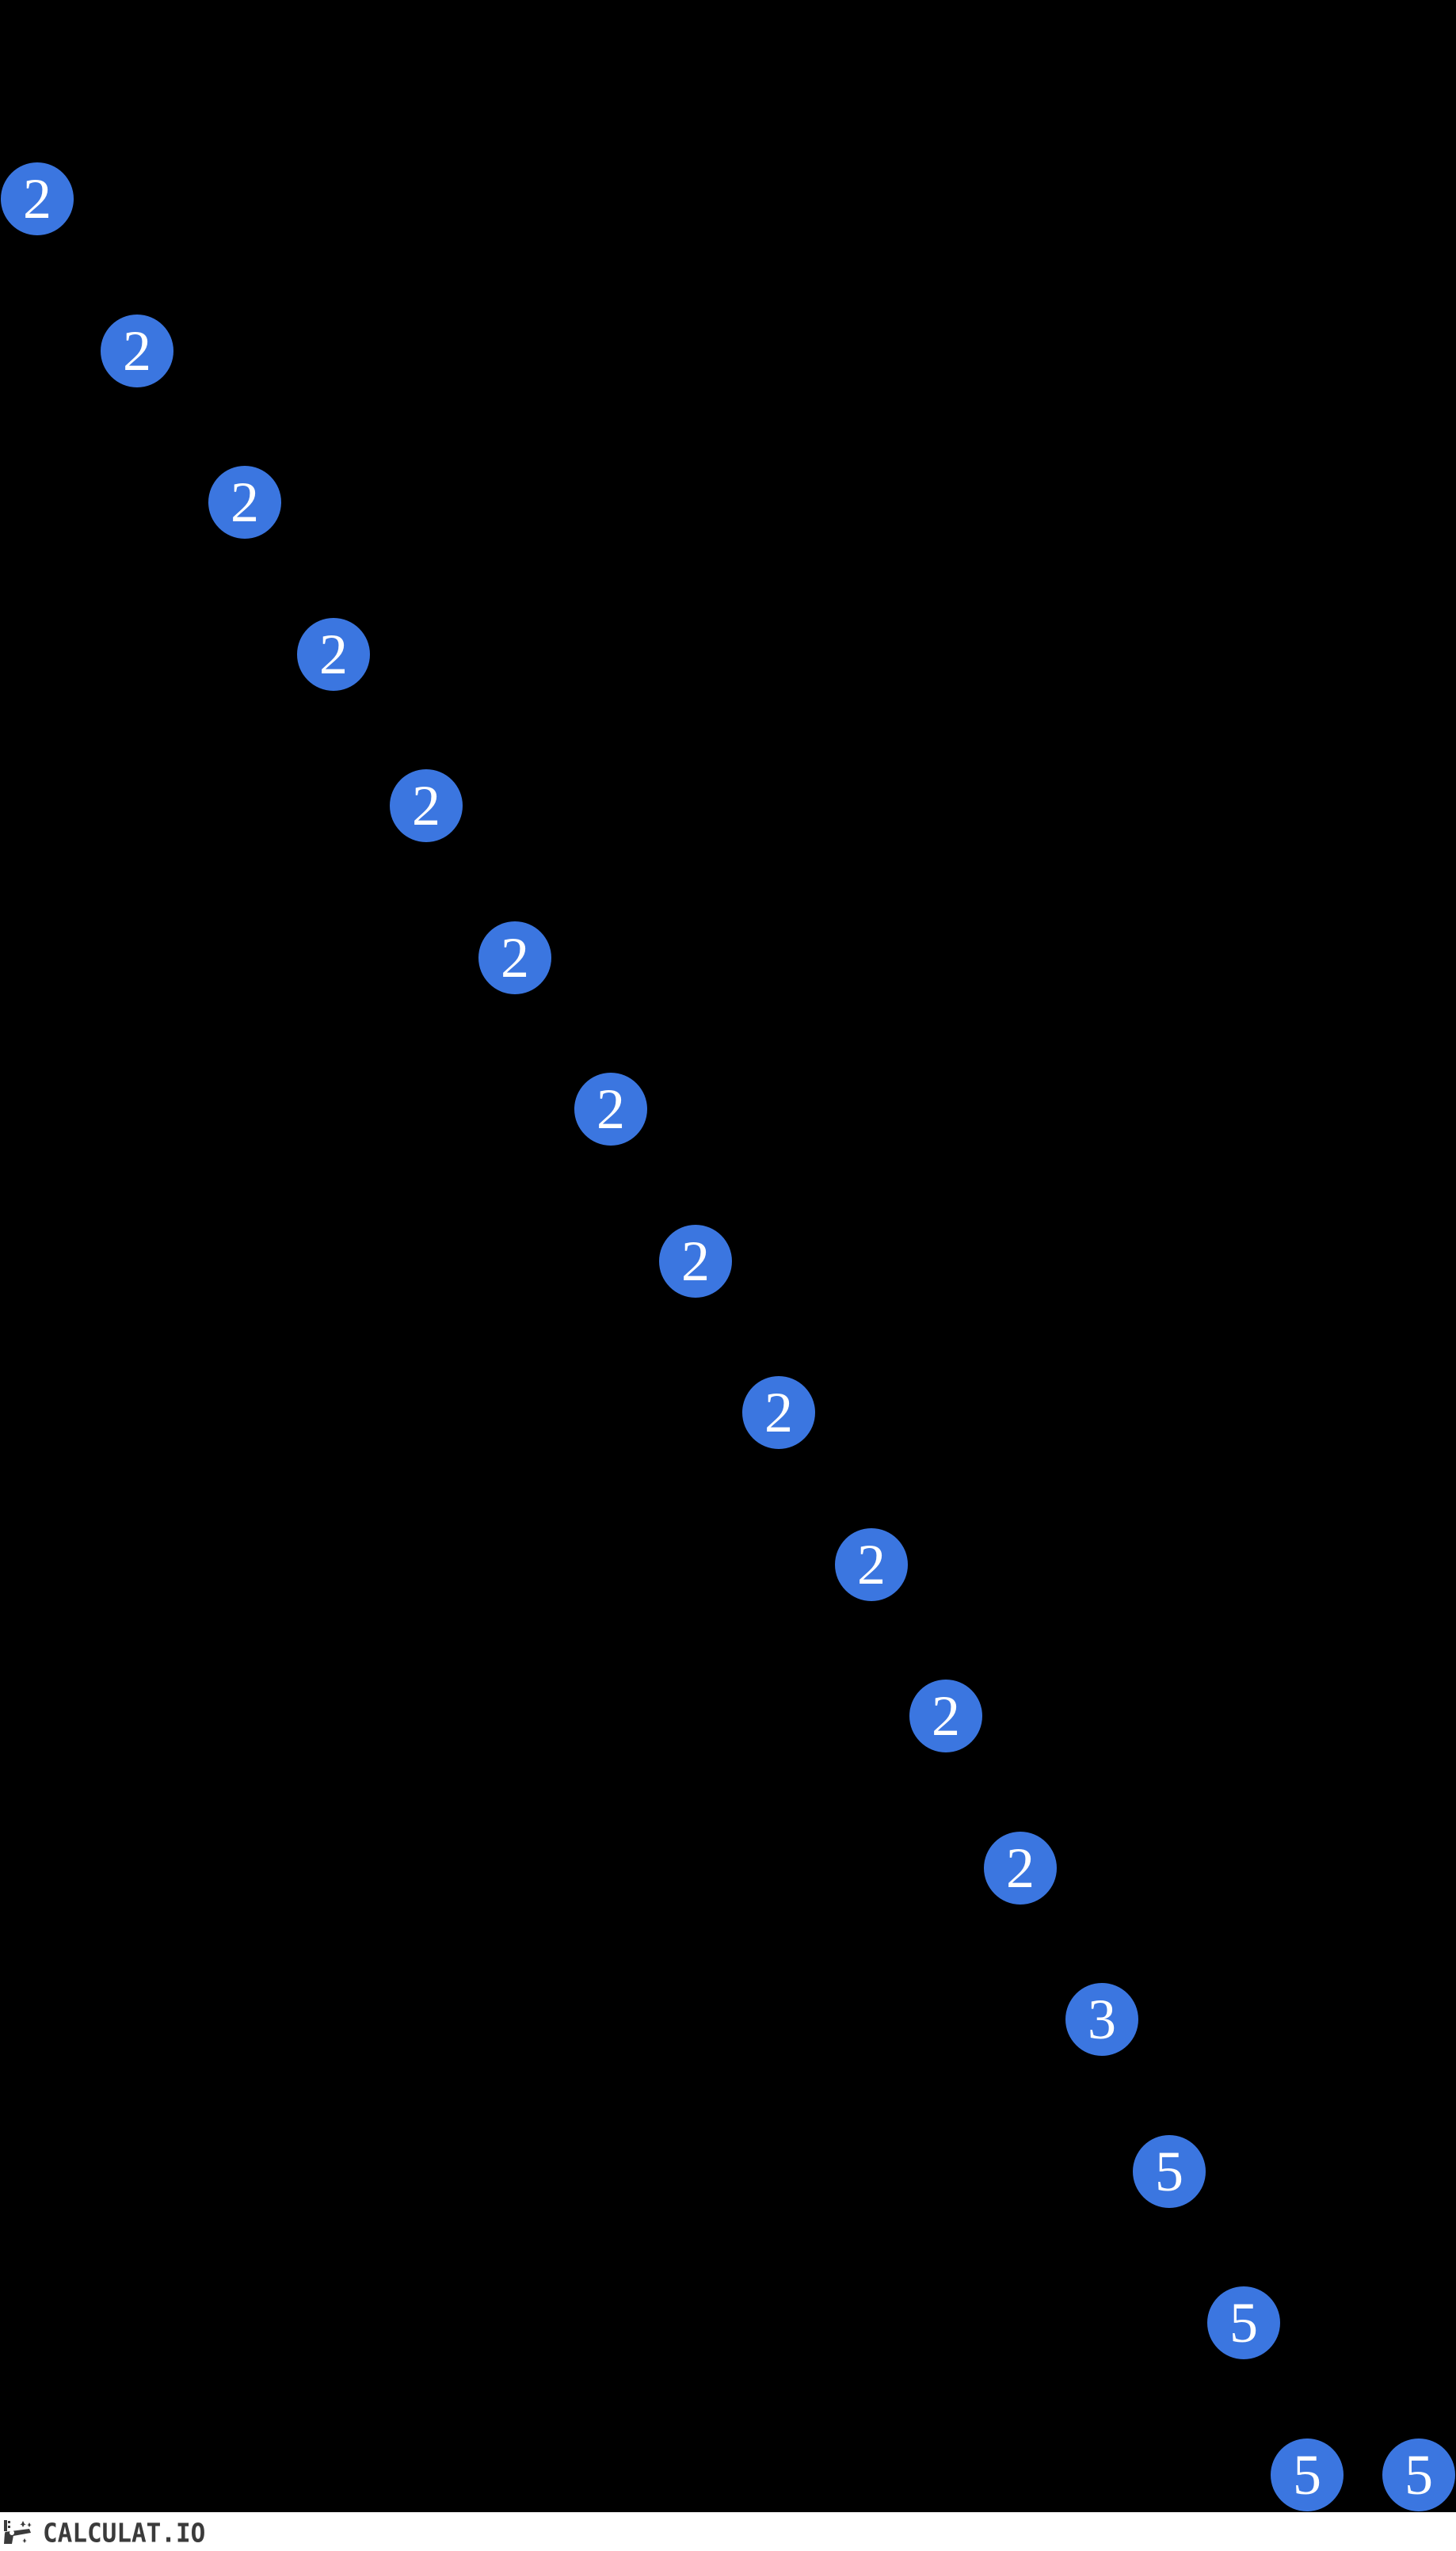 The height and width of the screenshot is (2551, 1456). Describe the element at coordinates (124, 2534) in the screenshot. I see `watermark-text: CALCULAT.IO` at that location.